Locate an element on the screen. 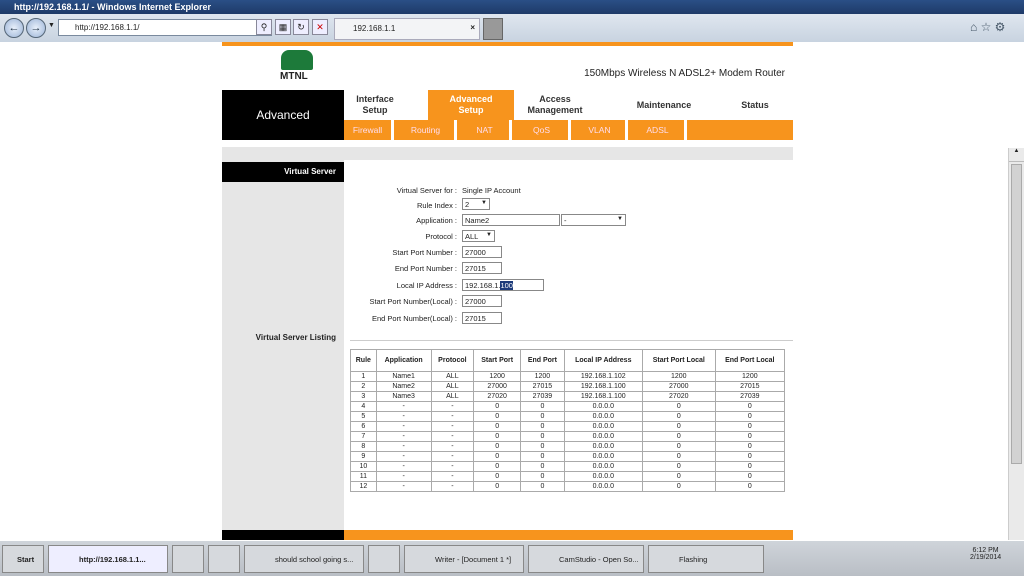 The width and height of the screenshot is (1024, 576). application-select: - ▼ is located at coordinates (593, 220).